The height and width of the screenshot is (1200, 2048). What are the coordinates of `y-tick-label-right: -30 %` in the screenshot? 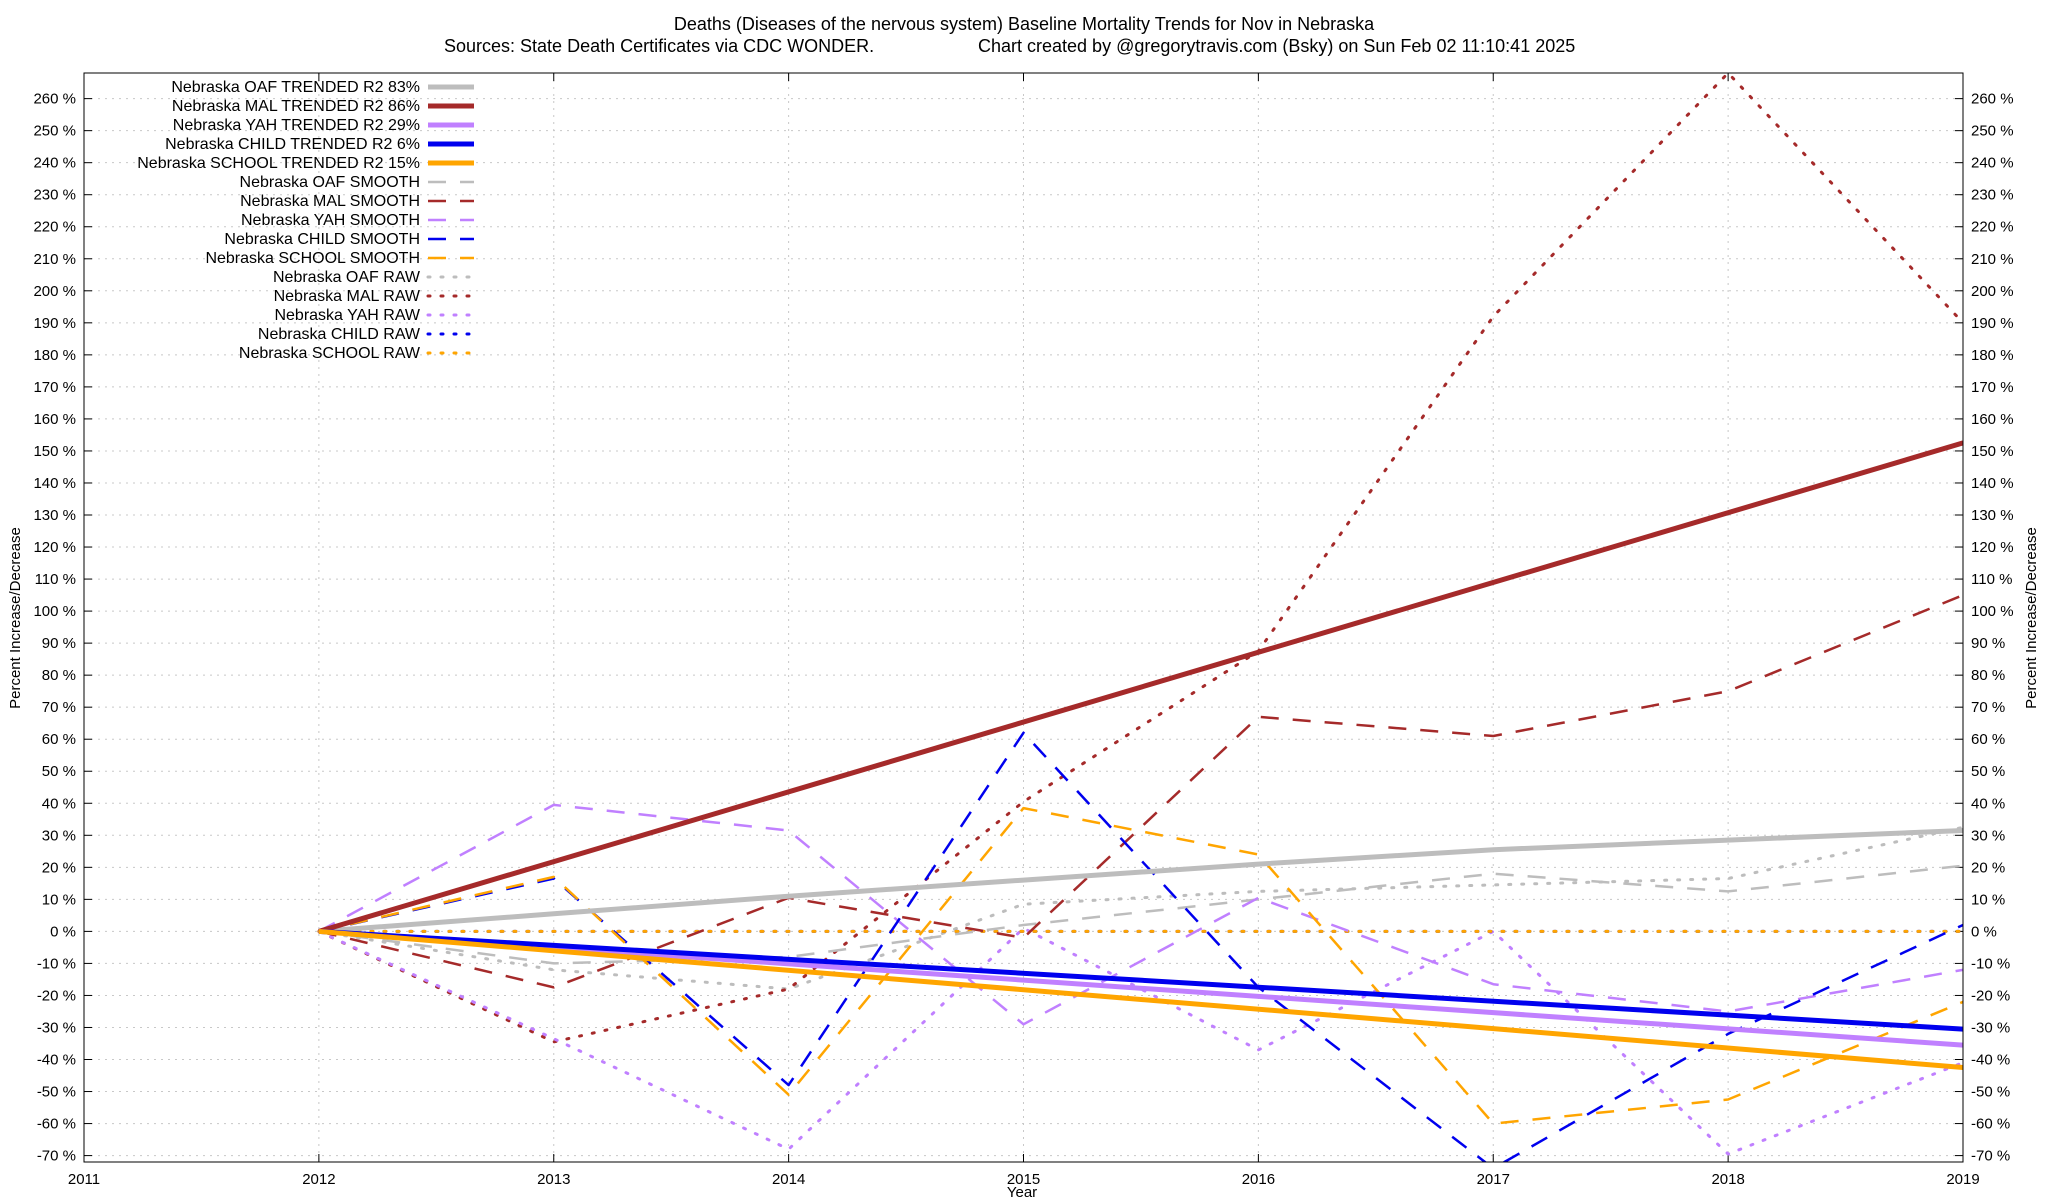 It's located at (1990, 1027).